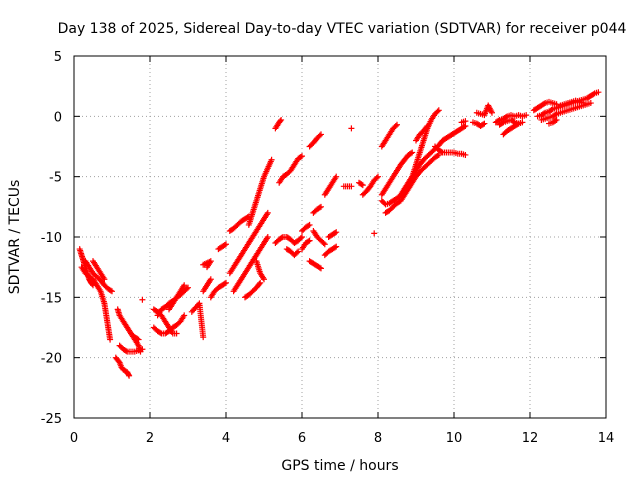 Image resolution: width=640 pixels, height=480 pixels. Describe the element at coordinates (55, 178) in the screenshot. I see `y-tick-label: -5` at that location.